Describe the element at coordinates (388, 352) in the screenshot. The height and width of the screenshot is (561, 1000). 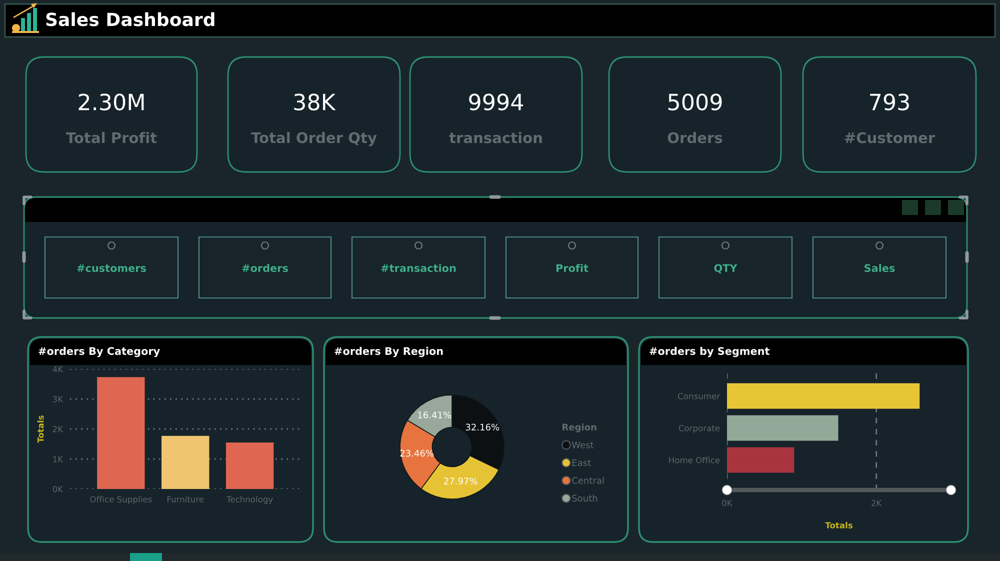
I see `chart-title: #orders By Region` at that location.